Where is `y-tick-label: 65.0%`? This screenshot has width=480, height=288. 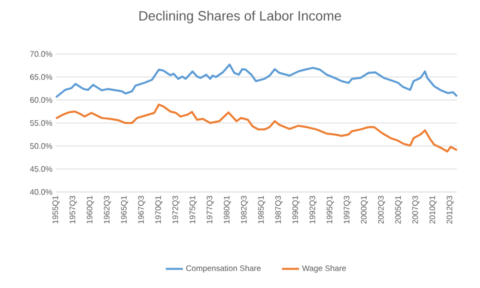 y-tick-label: 65.0% is located at coordinates (41, 77).